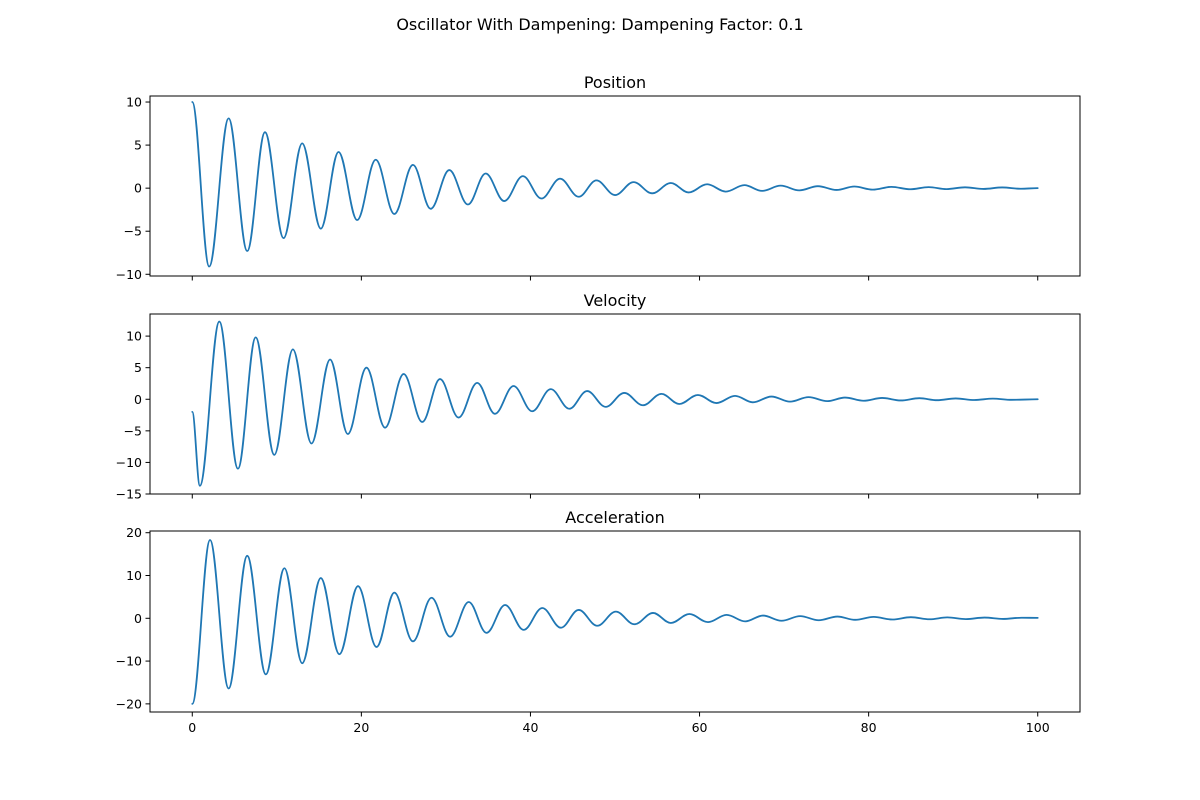 The width and height of the screenshot is (1200, 800). I want to click on acceleration-x-tick-label: 0, so click(192, 727).